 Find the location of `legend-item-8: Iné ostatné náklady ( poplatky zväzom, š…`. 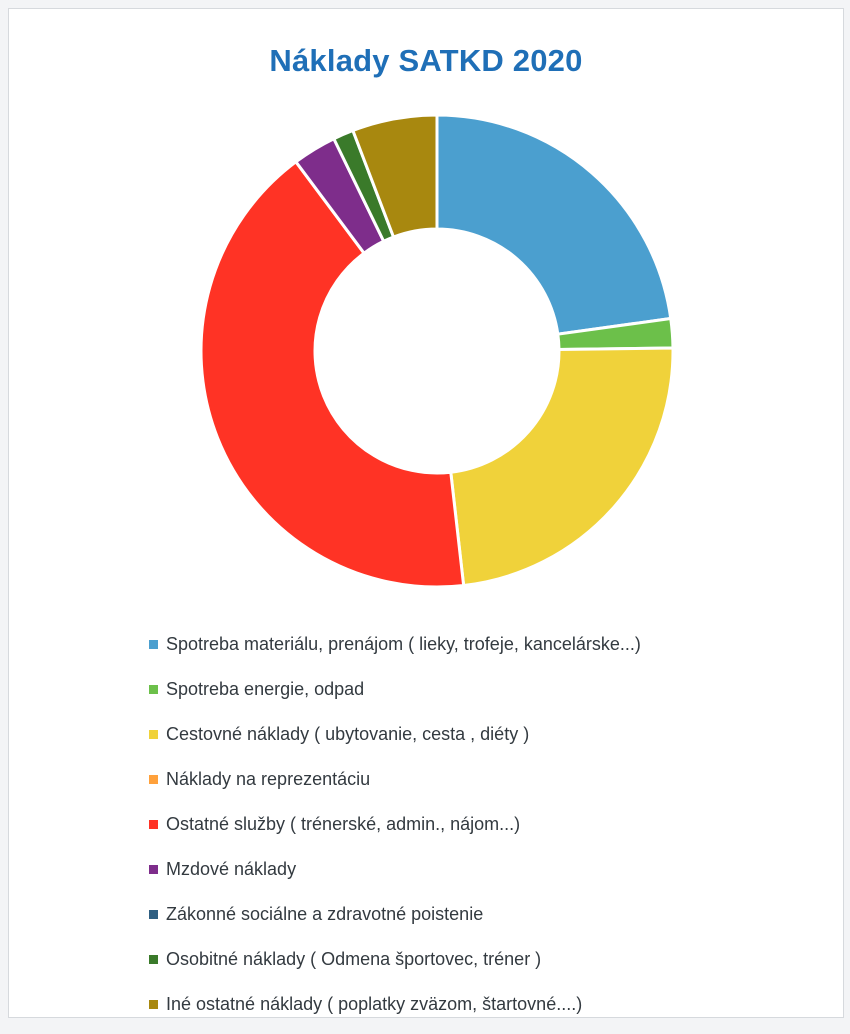

legend-item-8: Iné ostatné náklady ( poplatky zväzom, š… is located at coordinates (395, 1004).